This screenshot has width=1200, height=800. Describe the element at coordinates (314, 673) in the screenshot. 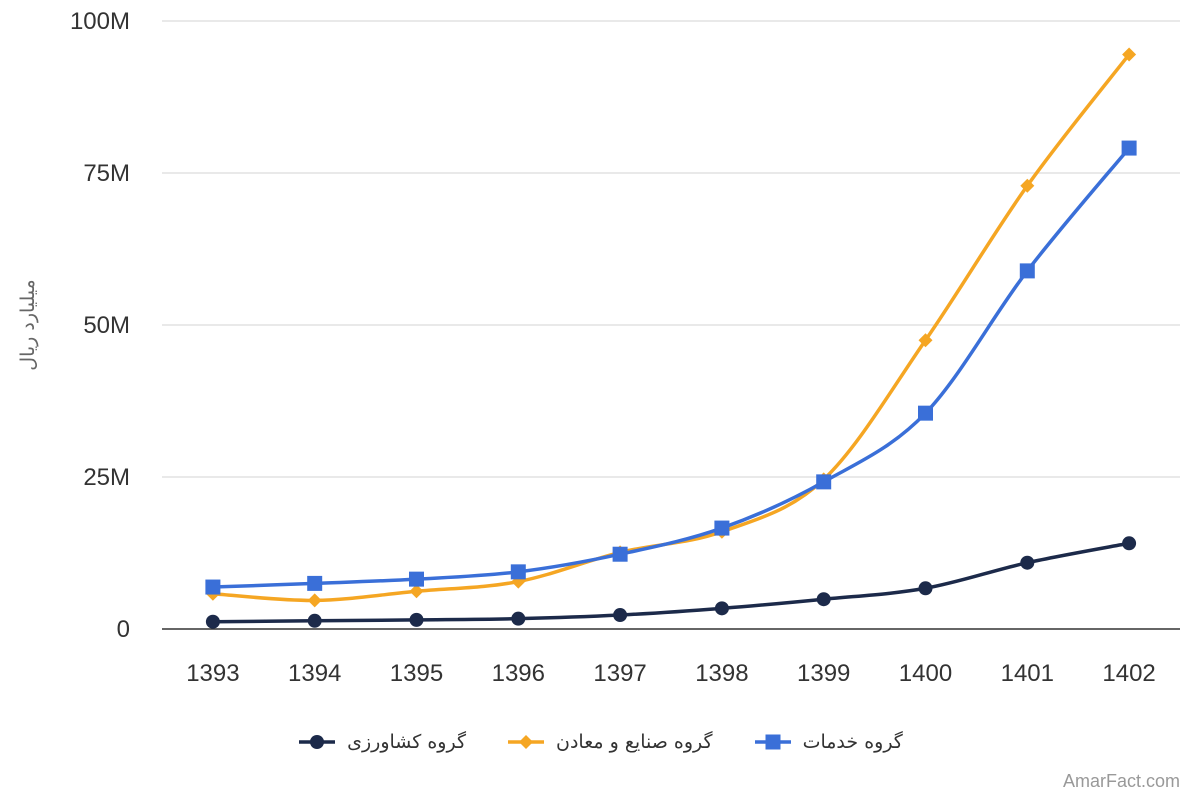

I see `x-tick-label: 1394` at that location.